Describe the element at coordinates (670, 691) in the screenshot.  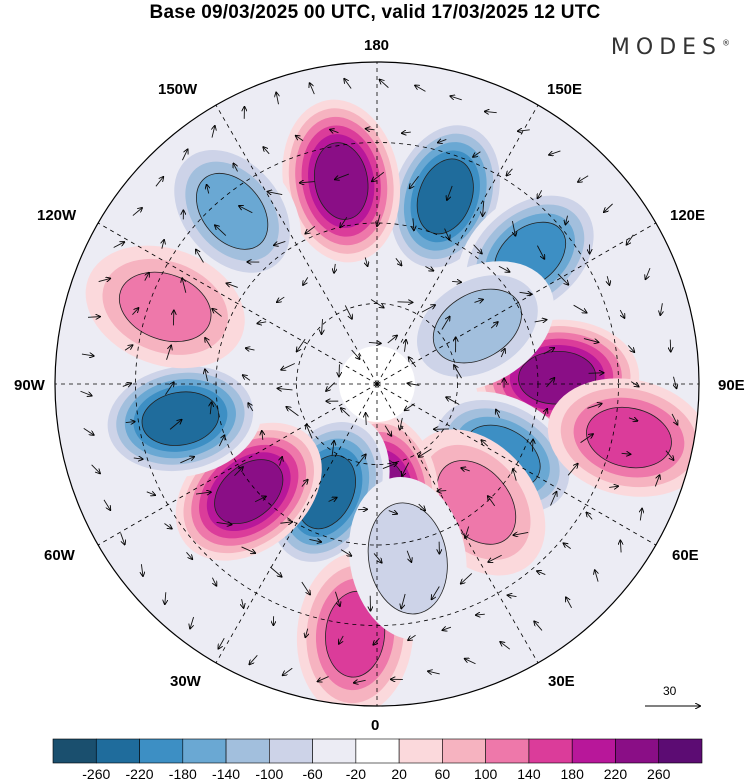
I see `reference-vector-label: 30` at that location.